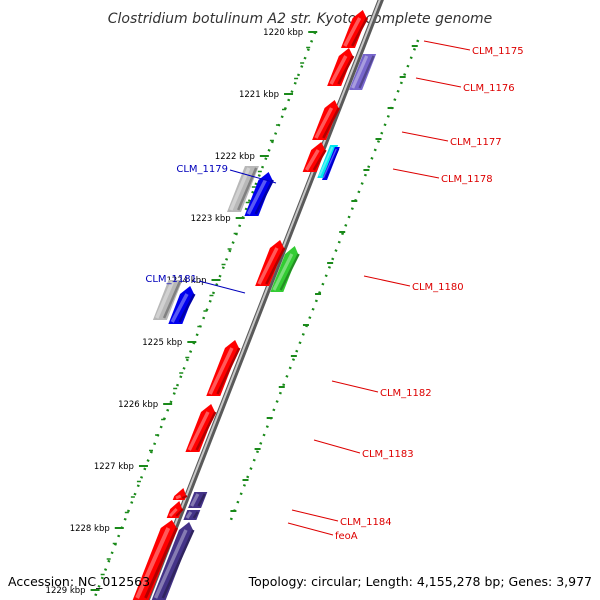 Image resolution: width=600 pixels, height=600 pixels. What do you see at coordinates (406, 393) in the screenshot?
I see `gene-label: CLM_1182` at bounding box center [406, 393].